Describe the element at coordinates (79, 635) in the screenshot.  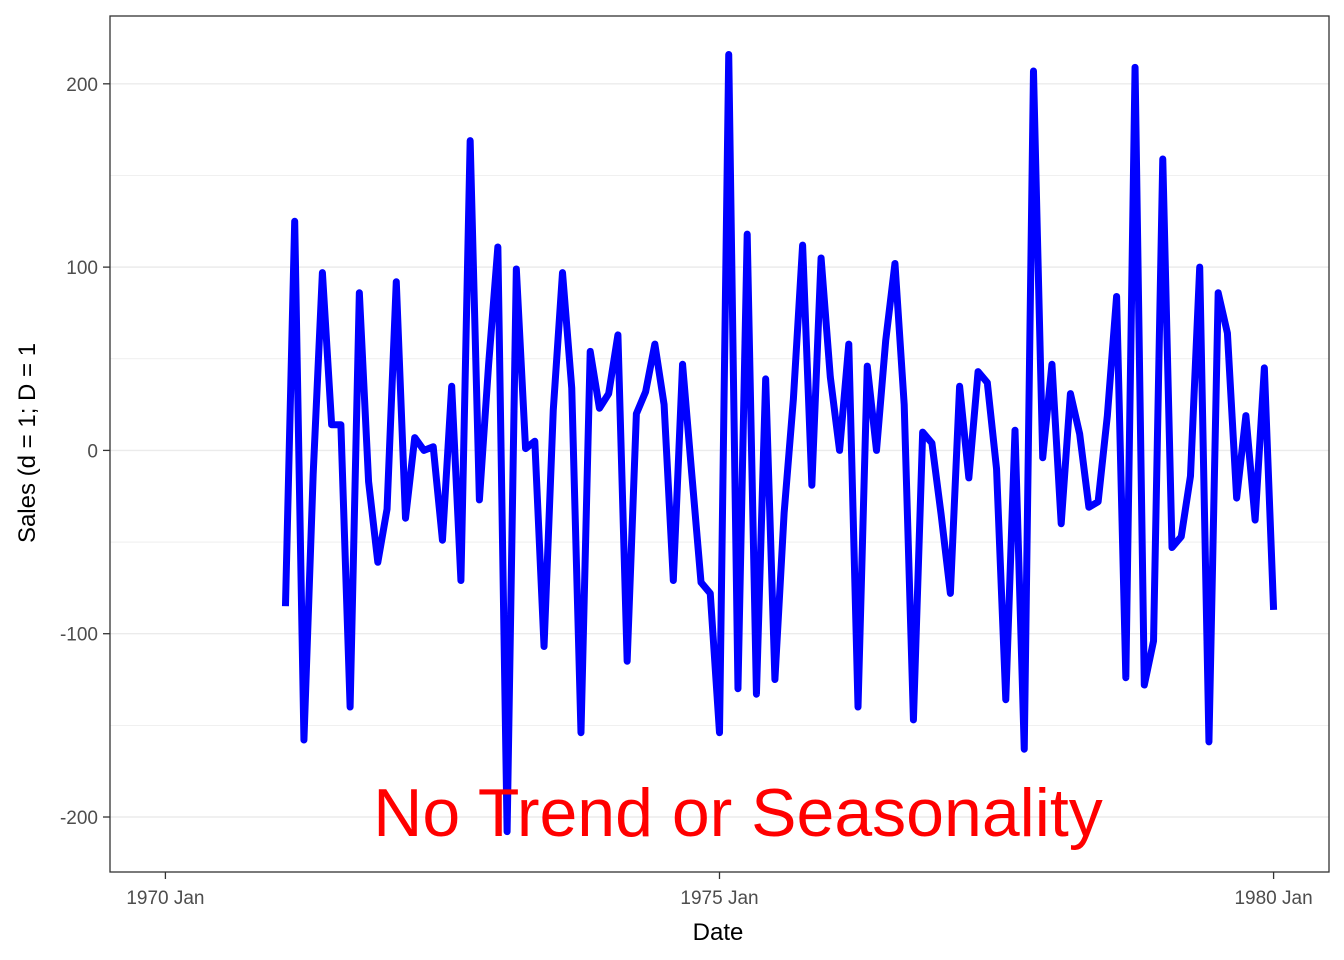
I see `y-tick-label: -100` at that location.